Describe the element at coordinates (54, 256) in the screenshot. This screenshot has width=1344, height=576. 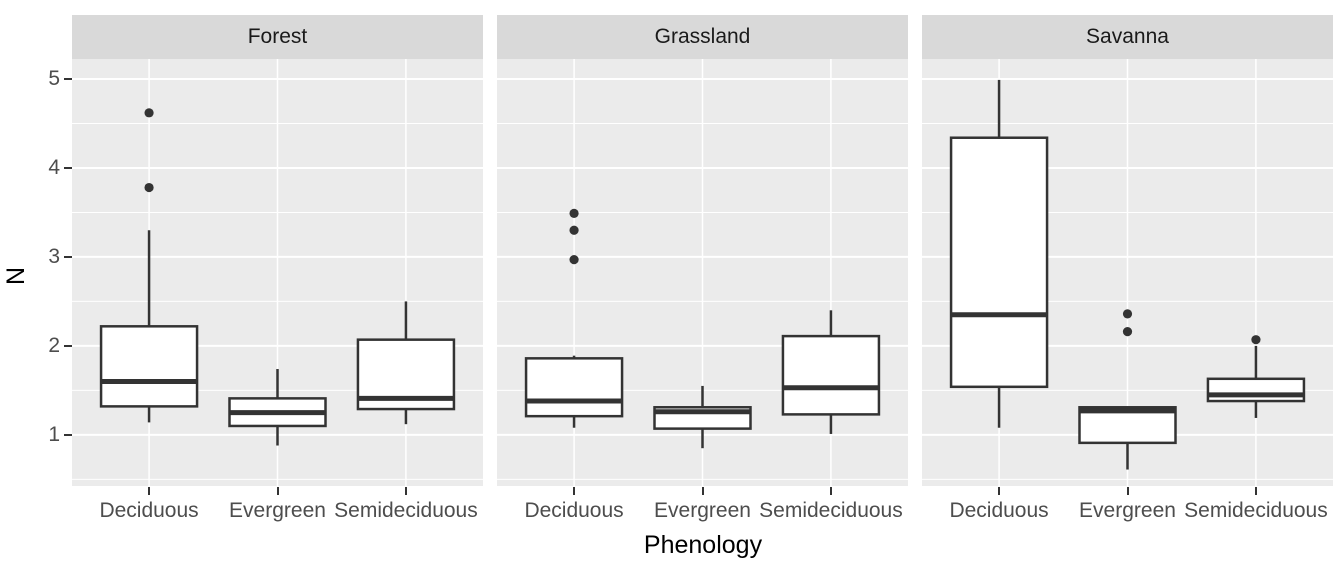
I see `y-tick-label: 3` at that location.